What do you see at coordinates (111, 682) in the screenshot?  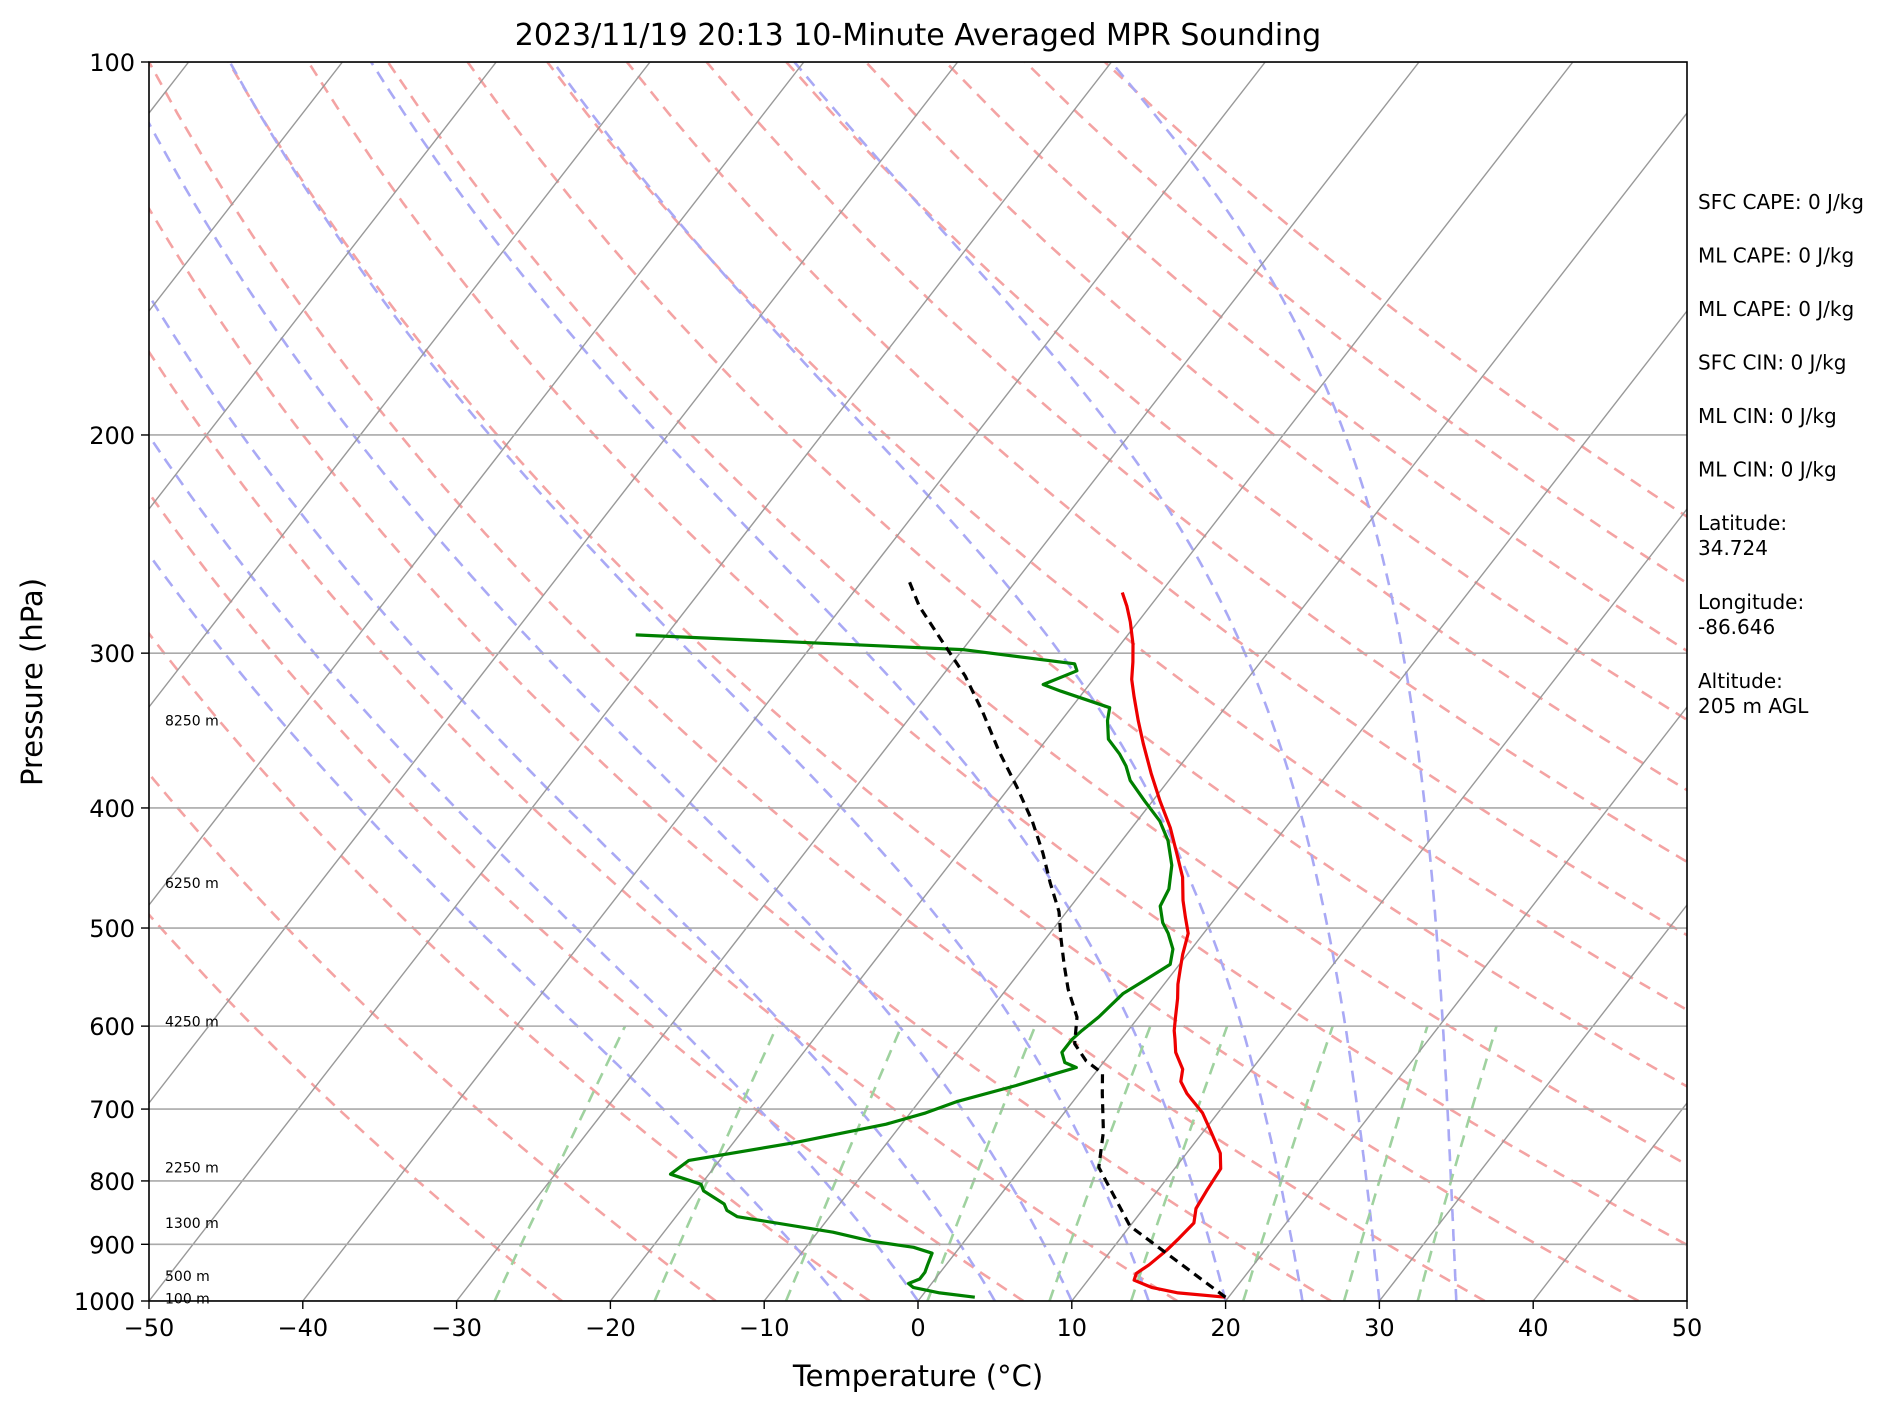 I see `y-axis: 1000 900 800 700 600 500 400 300 200 100` at bounding box center [111, 682].